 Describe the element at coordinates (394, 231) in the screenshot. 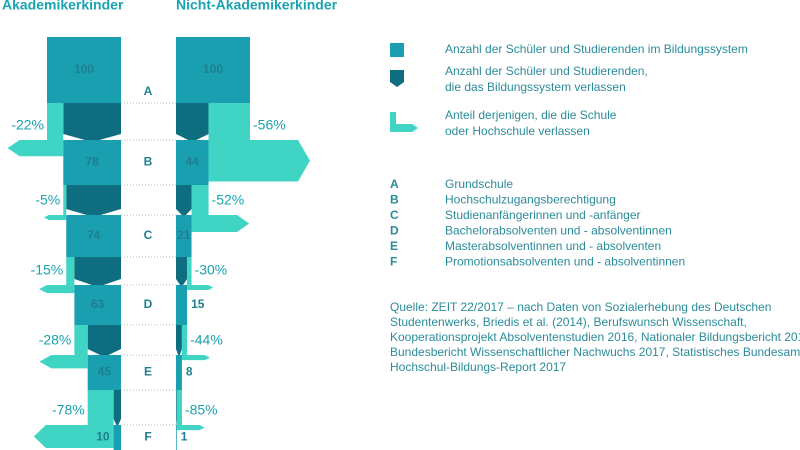

I see `key-letter: D` at that location.